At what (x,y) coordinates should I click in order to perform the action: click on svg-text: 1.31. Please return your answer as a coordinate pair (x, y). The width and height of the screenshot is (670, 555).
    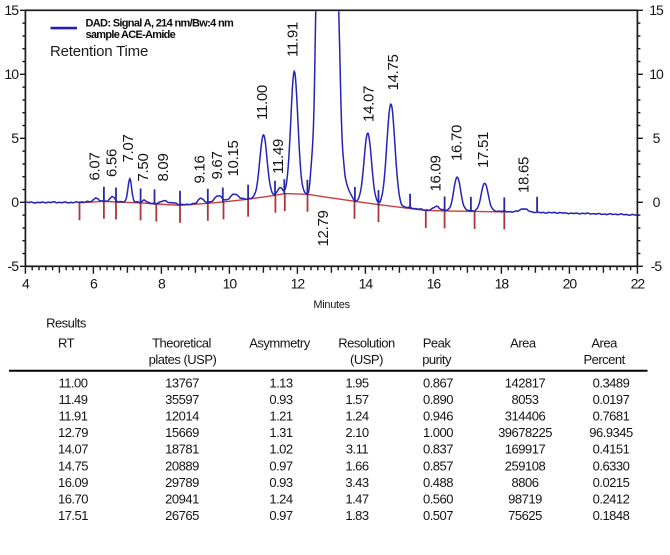
    Looking at the image, I should click on (281, 432).